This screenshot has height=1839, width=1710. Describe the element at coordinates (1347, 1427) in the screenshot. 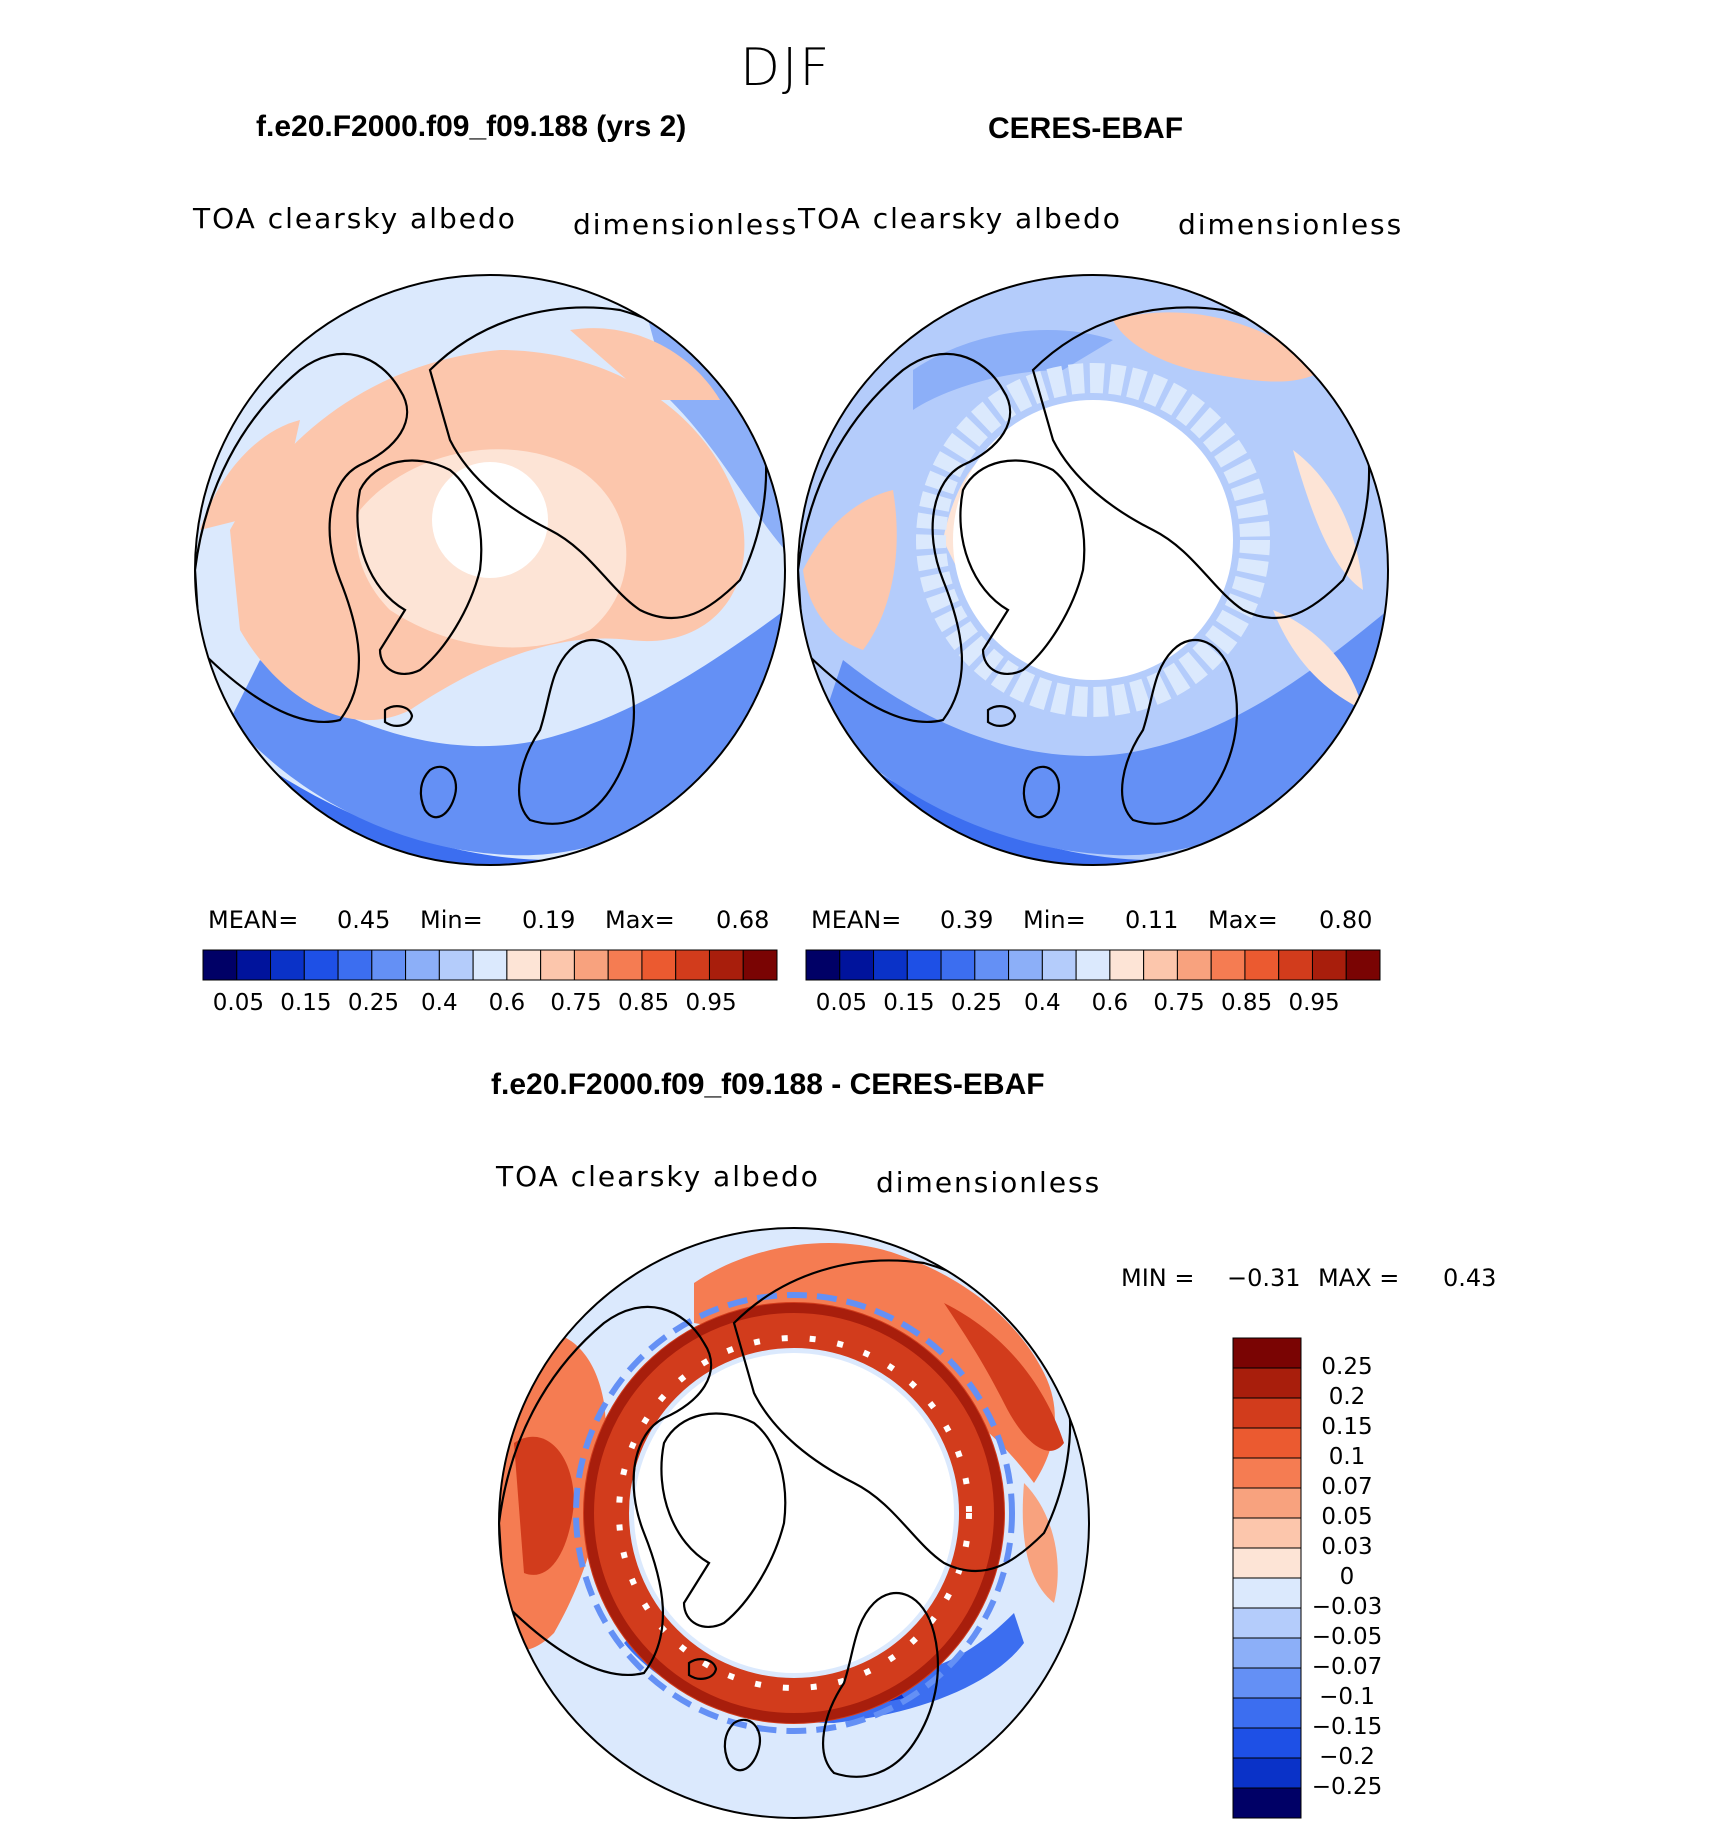

I see `diff-colorbar-tick-label: 0.15` at that location.